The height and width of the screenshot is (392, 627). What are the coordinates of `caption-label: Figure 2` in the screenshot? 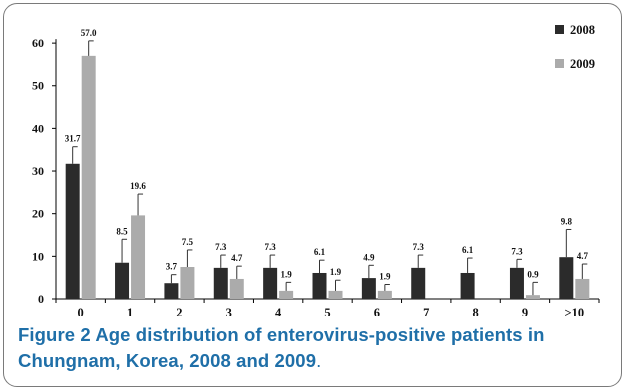 It's located at (54, 334).